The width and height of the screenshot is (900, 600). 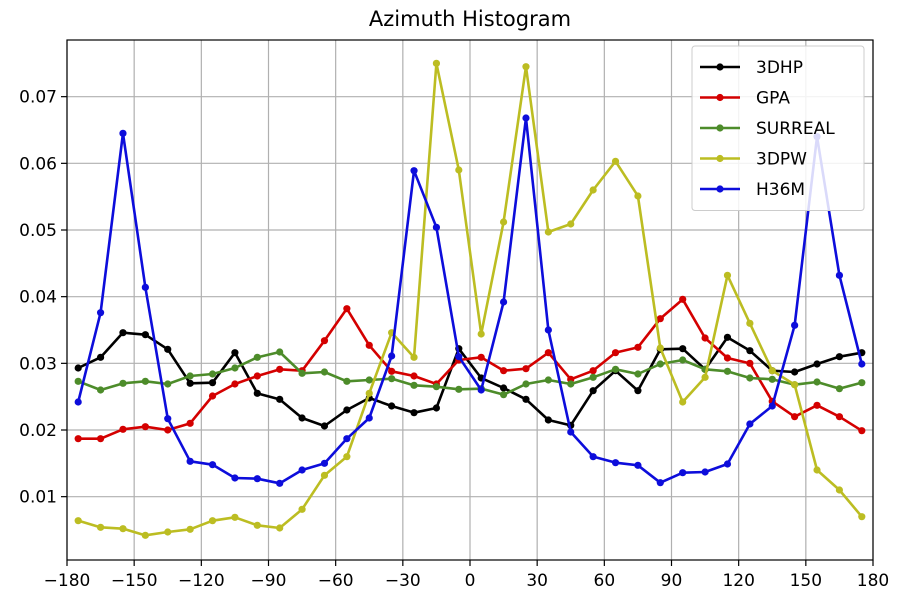 I want to click on x-tick-label: 180, so click(x=873, y=581).